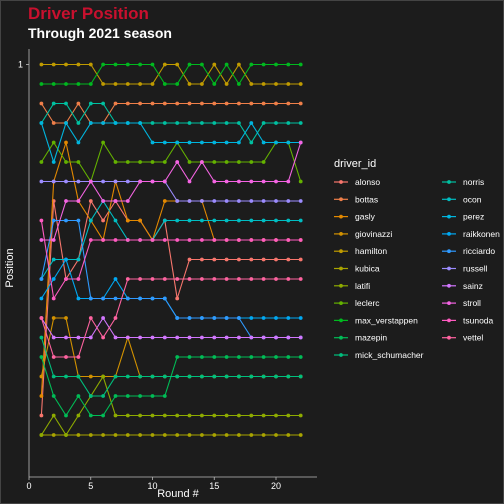  What do you see at coordinates (357, 182) in the screenshot?
I see `legend-item-alonso: alonso` at bounding box center [357, 182].